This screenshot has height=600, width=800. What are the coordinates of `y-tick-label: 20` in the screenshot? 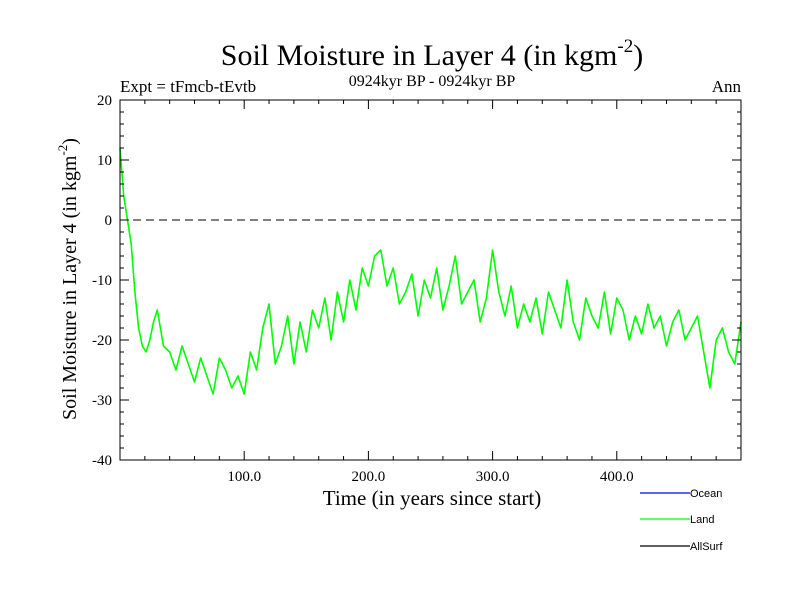 It's located at (104, 101).